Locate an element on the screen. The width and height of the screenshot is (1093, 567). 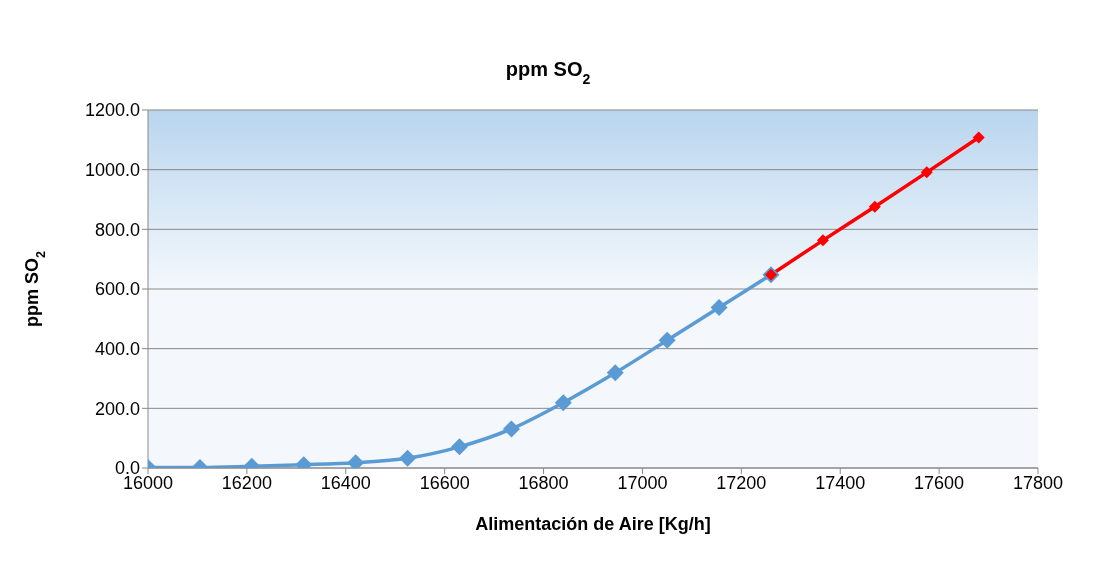
x-tick-label: 16400 is located at coordinates (345, 482).